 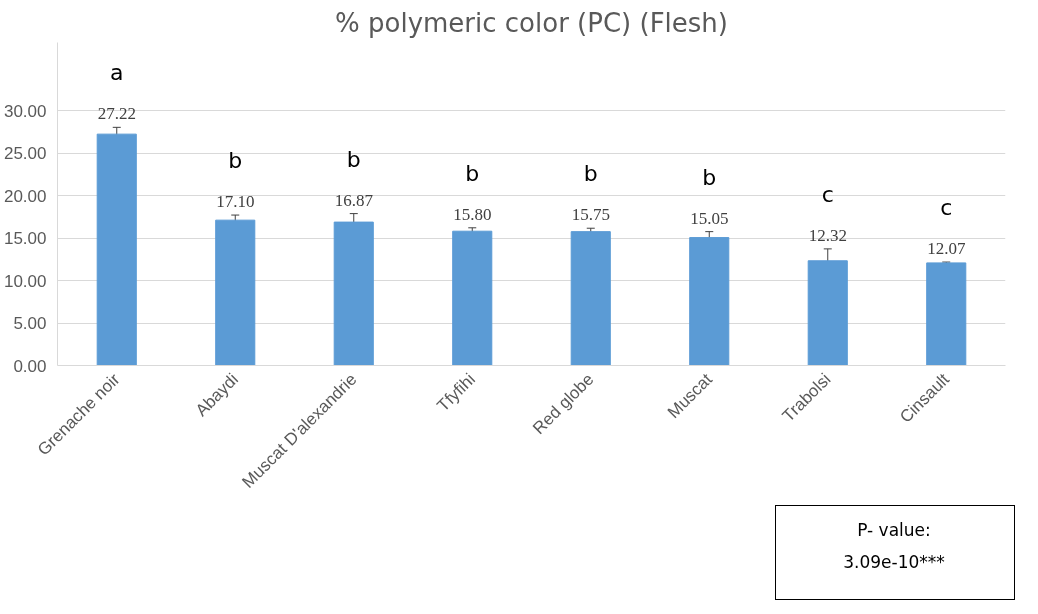 What do you see at coordinates (30, 366) in the screenshot?
I see `y-tick-label: 0.00` at bounding box center [30, 366].